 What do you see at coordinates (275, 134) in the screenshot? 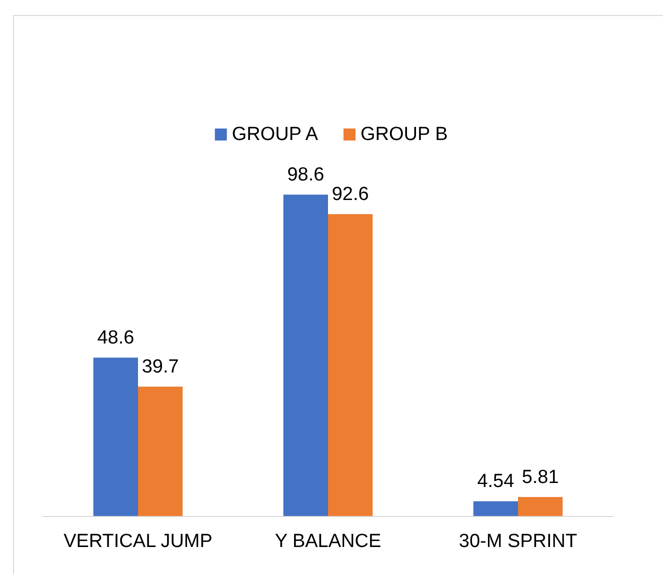
I see `legend-label: GROUP A` at bounding box center [275, 134].